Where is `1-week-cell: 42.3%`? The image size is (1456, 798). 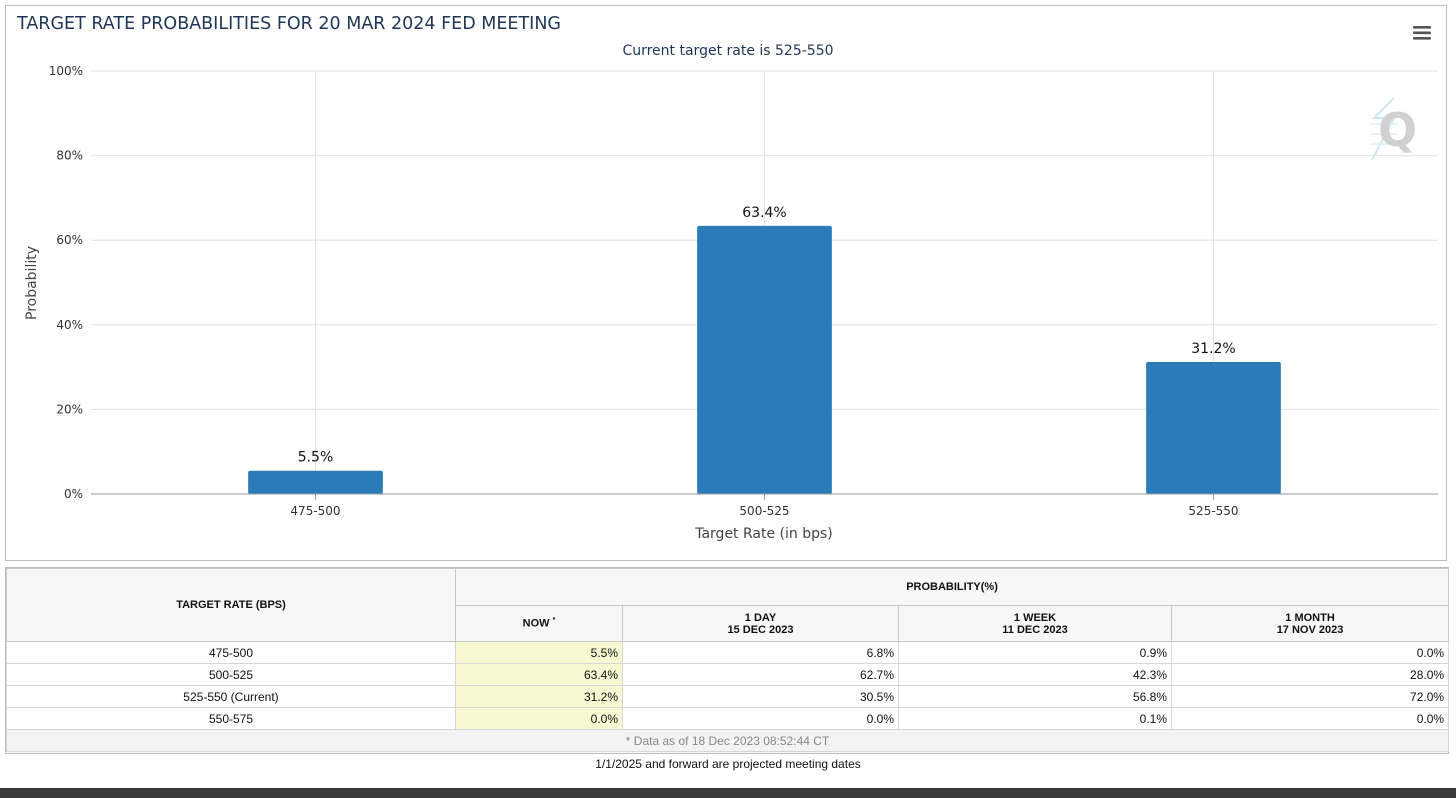
1-week-cell: 42.3% is located at coordinates (1035, 674).